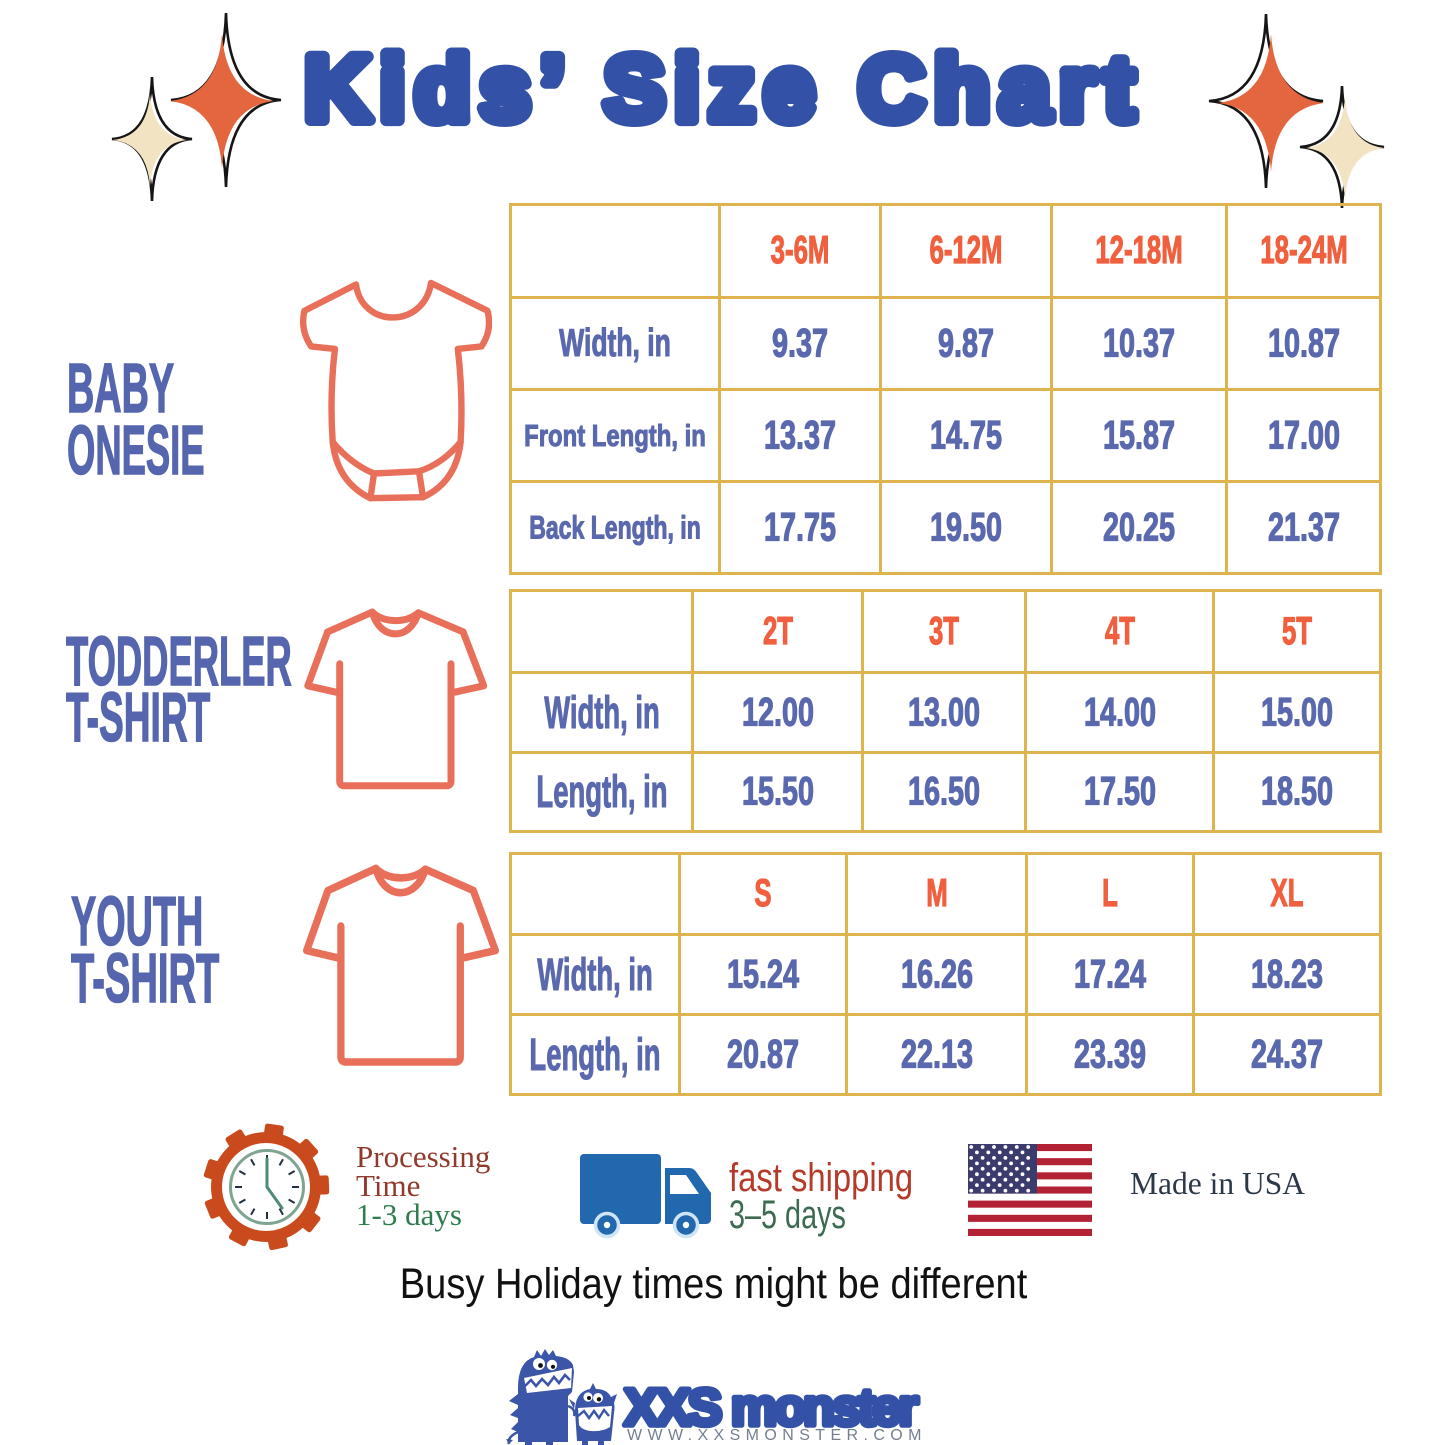 The width and height of the screenshot is (1445, 1445). I want to click on svg-text: Kids’ Size Chart, so click(723, 89).